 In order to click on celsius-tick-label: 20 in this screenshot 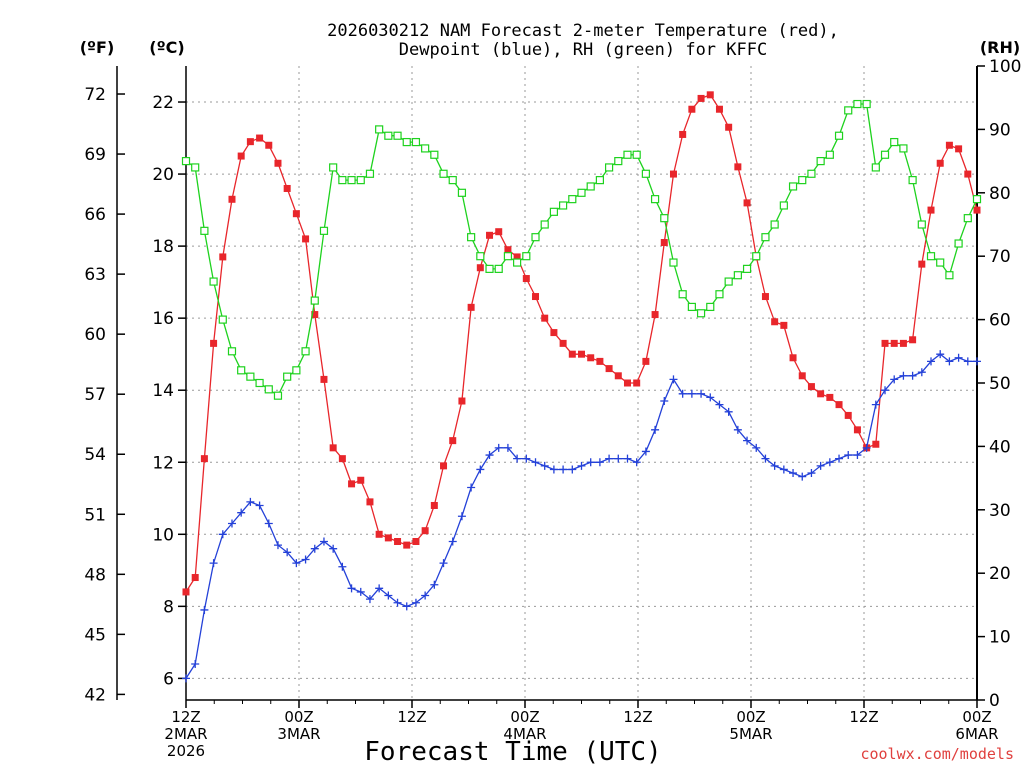, I will do `click(163, 175)`.